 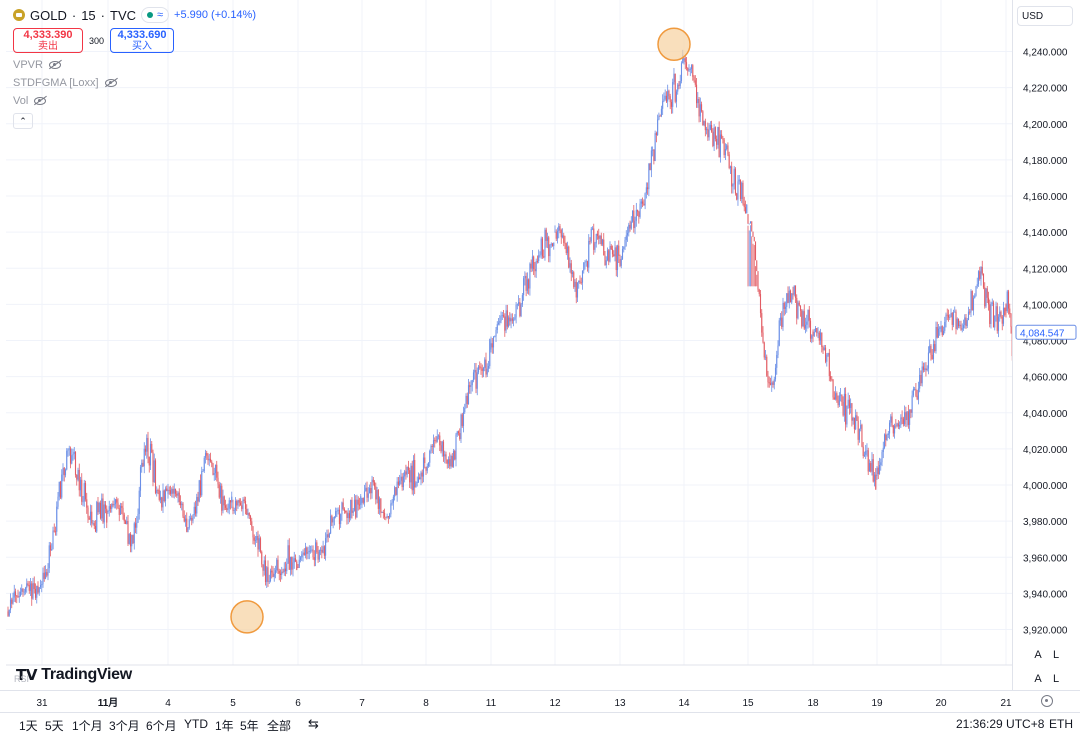 What do you see at coordinates (155, 15) in the screenshot?
I see `market-status-badge: ≈` at bounding box center [155, 15].